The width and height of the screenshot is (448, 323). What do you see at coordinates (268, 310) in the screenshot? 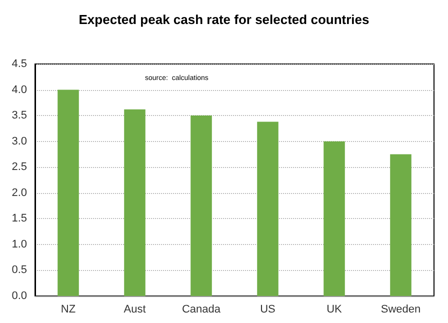
I see `x-tick-label: US` at bounding box center [268, 310].